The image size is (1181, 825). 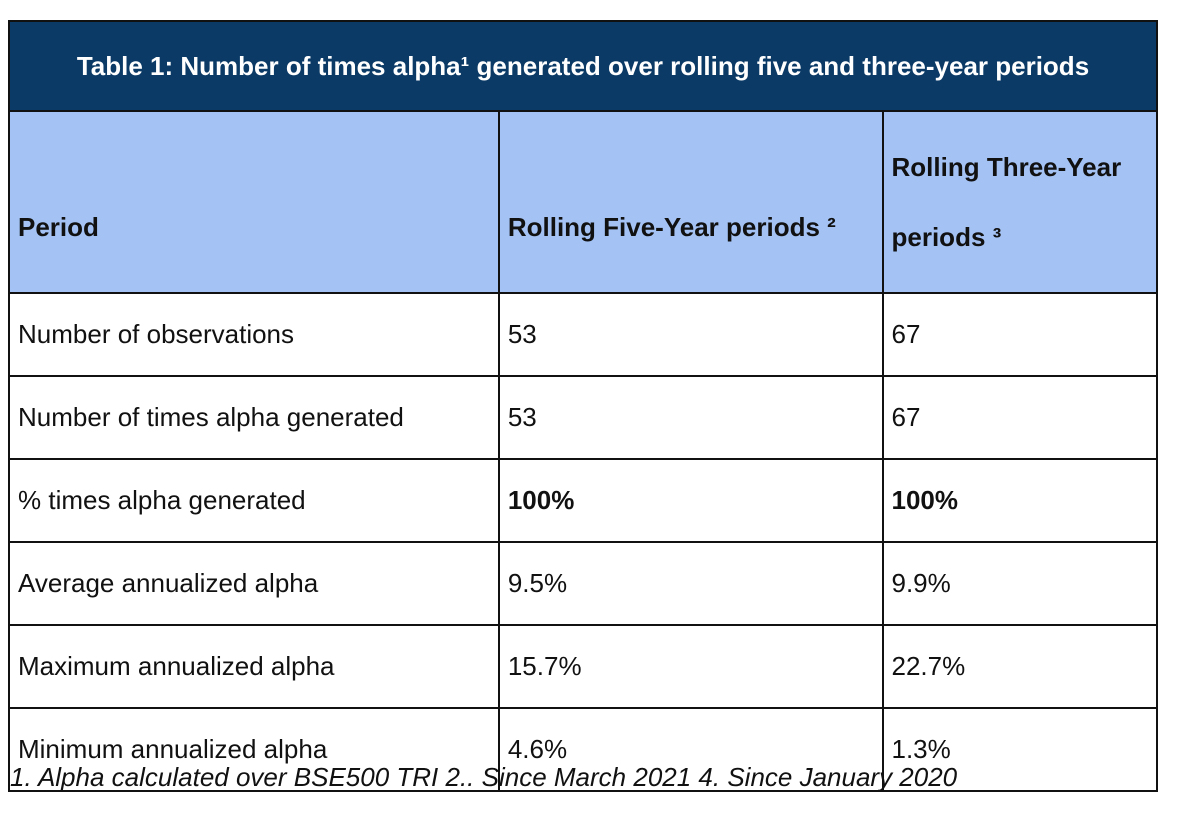 What do you see at coordinates (690, 583) in the screenshot?
I see `five-year-value: 9.5%` at bounding box center [690, 583].